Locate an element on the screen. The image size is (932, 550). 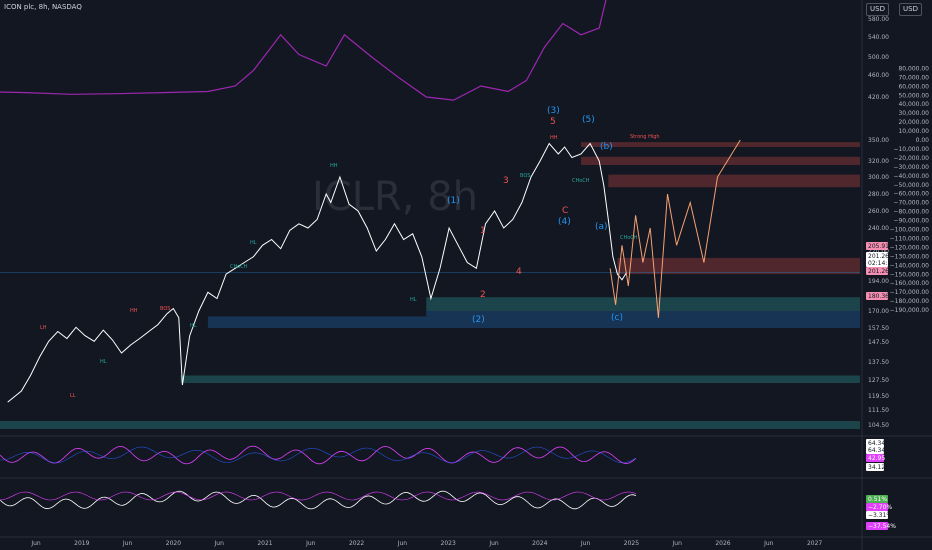
right-axis-tick: 0.00 is located at coordinates (923, 140).